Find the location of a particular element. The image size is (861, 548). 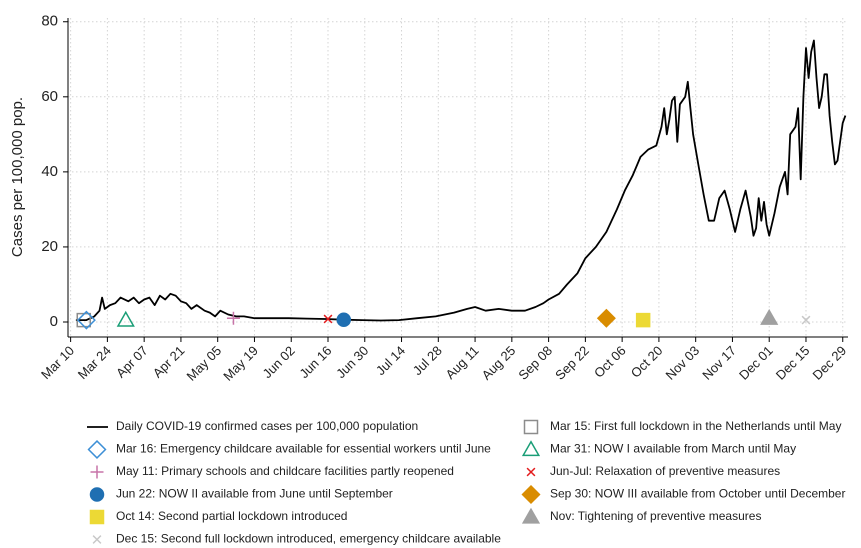

x-tick-label: Mar 24 is located at coordinates (94, 362).